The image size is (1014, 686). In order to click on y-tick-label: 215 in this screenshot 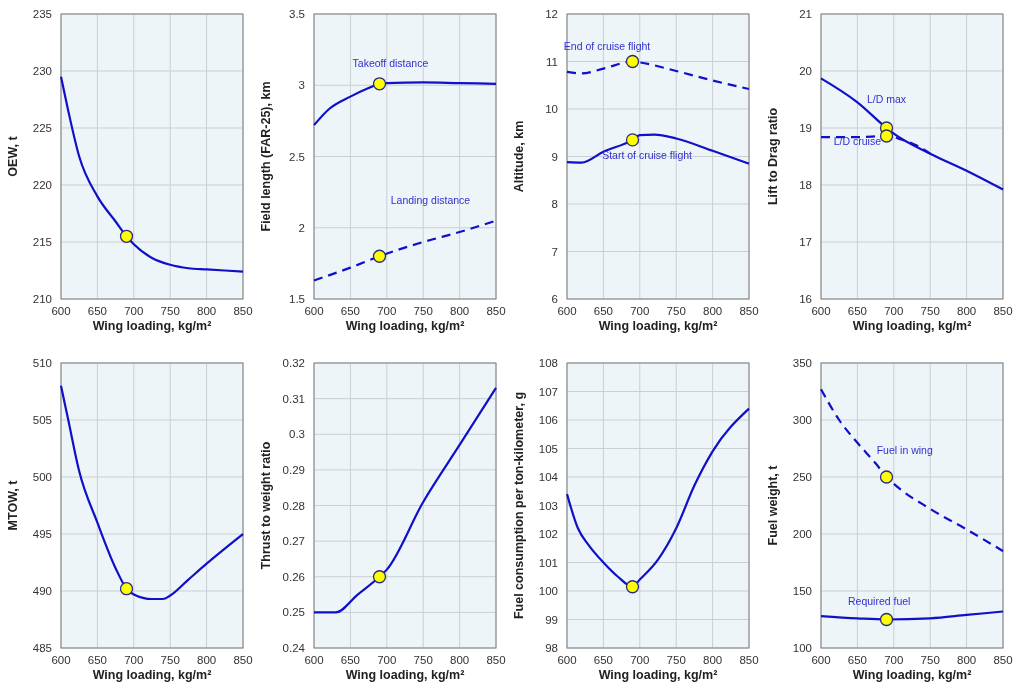, I will do `click(42, 242)`.